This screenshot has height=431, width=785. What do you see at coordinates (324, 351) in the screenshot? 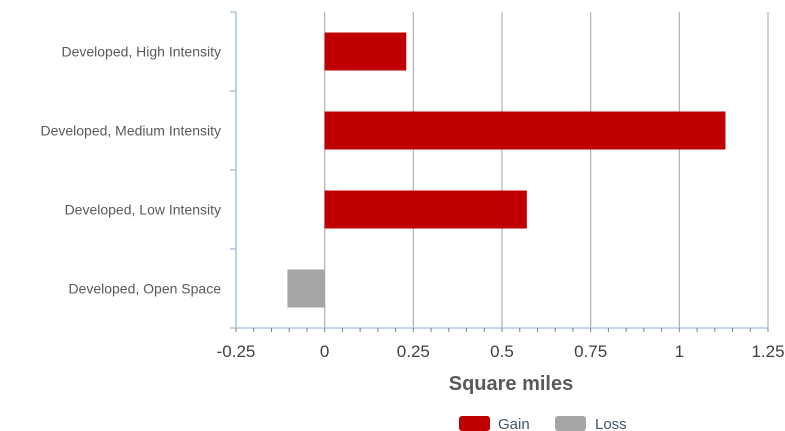
I see `x-tick-label: 0` at bounding box center [324, 351].